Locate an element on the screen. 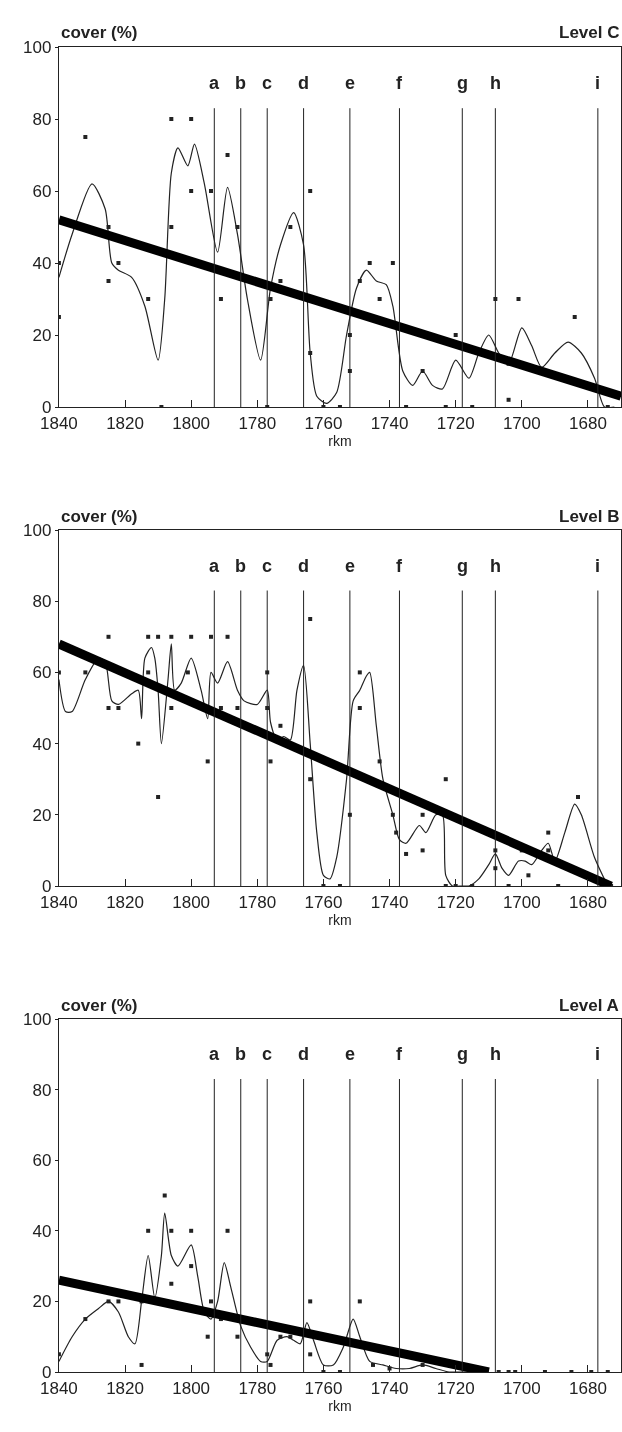  chart-title: Level C is located at coordinates (589, 32).